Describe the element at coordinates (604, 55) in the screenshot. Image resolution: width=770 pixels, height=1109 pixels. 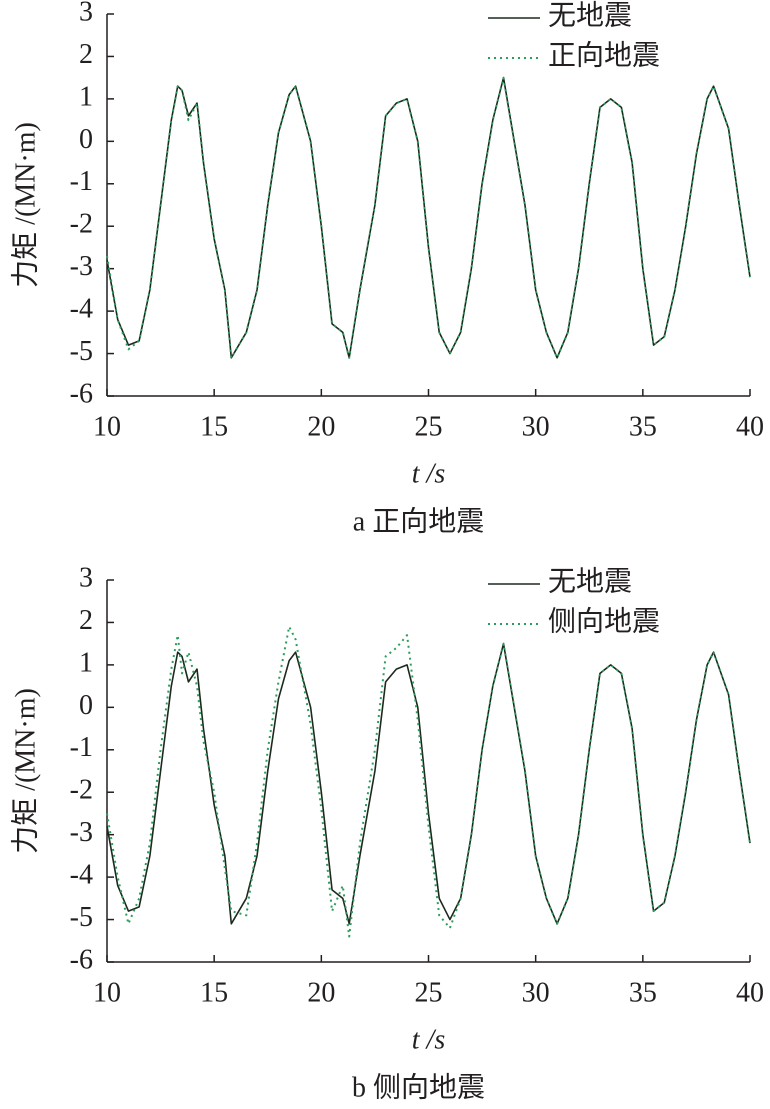
I see `legend-label: 正向地震` at that location.